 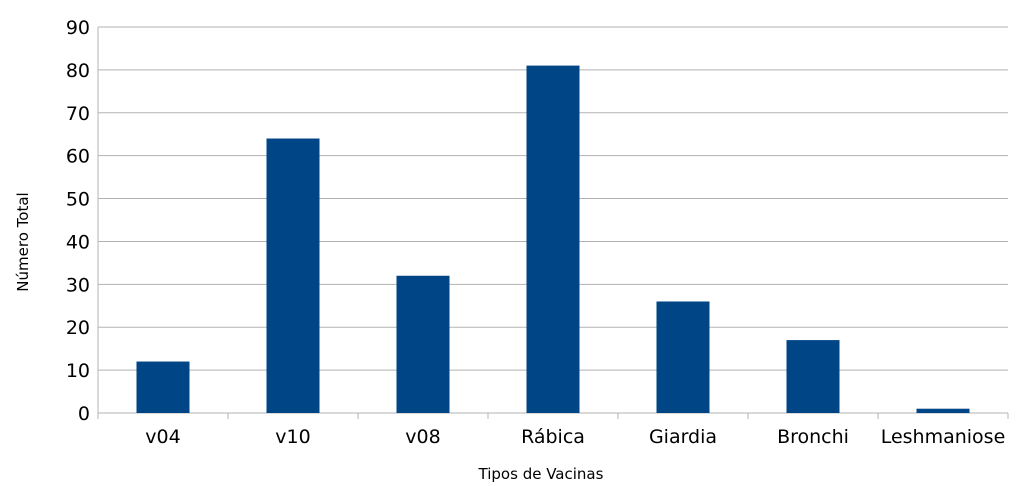 What do you see at coordinates (683, 437) in the screenshot?
I see `x-tick-label: Giardia` at bounding box center [683, 437].